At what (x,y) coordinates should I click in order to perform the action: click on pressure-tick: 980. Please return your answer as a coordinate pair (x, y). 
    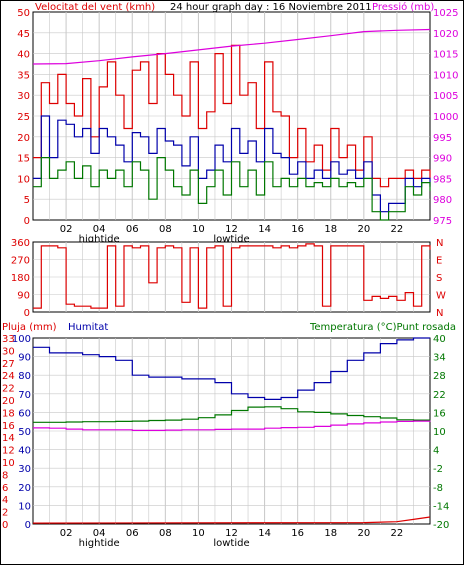
    Looking at the image, I should click on (442, 200).